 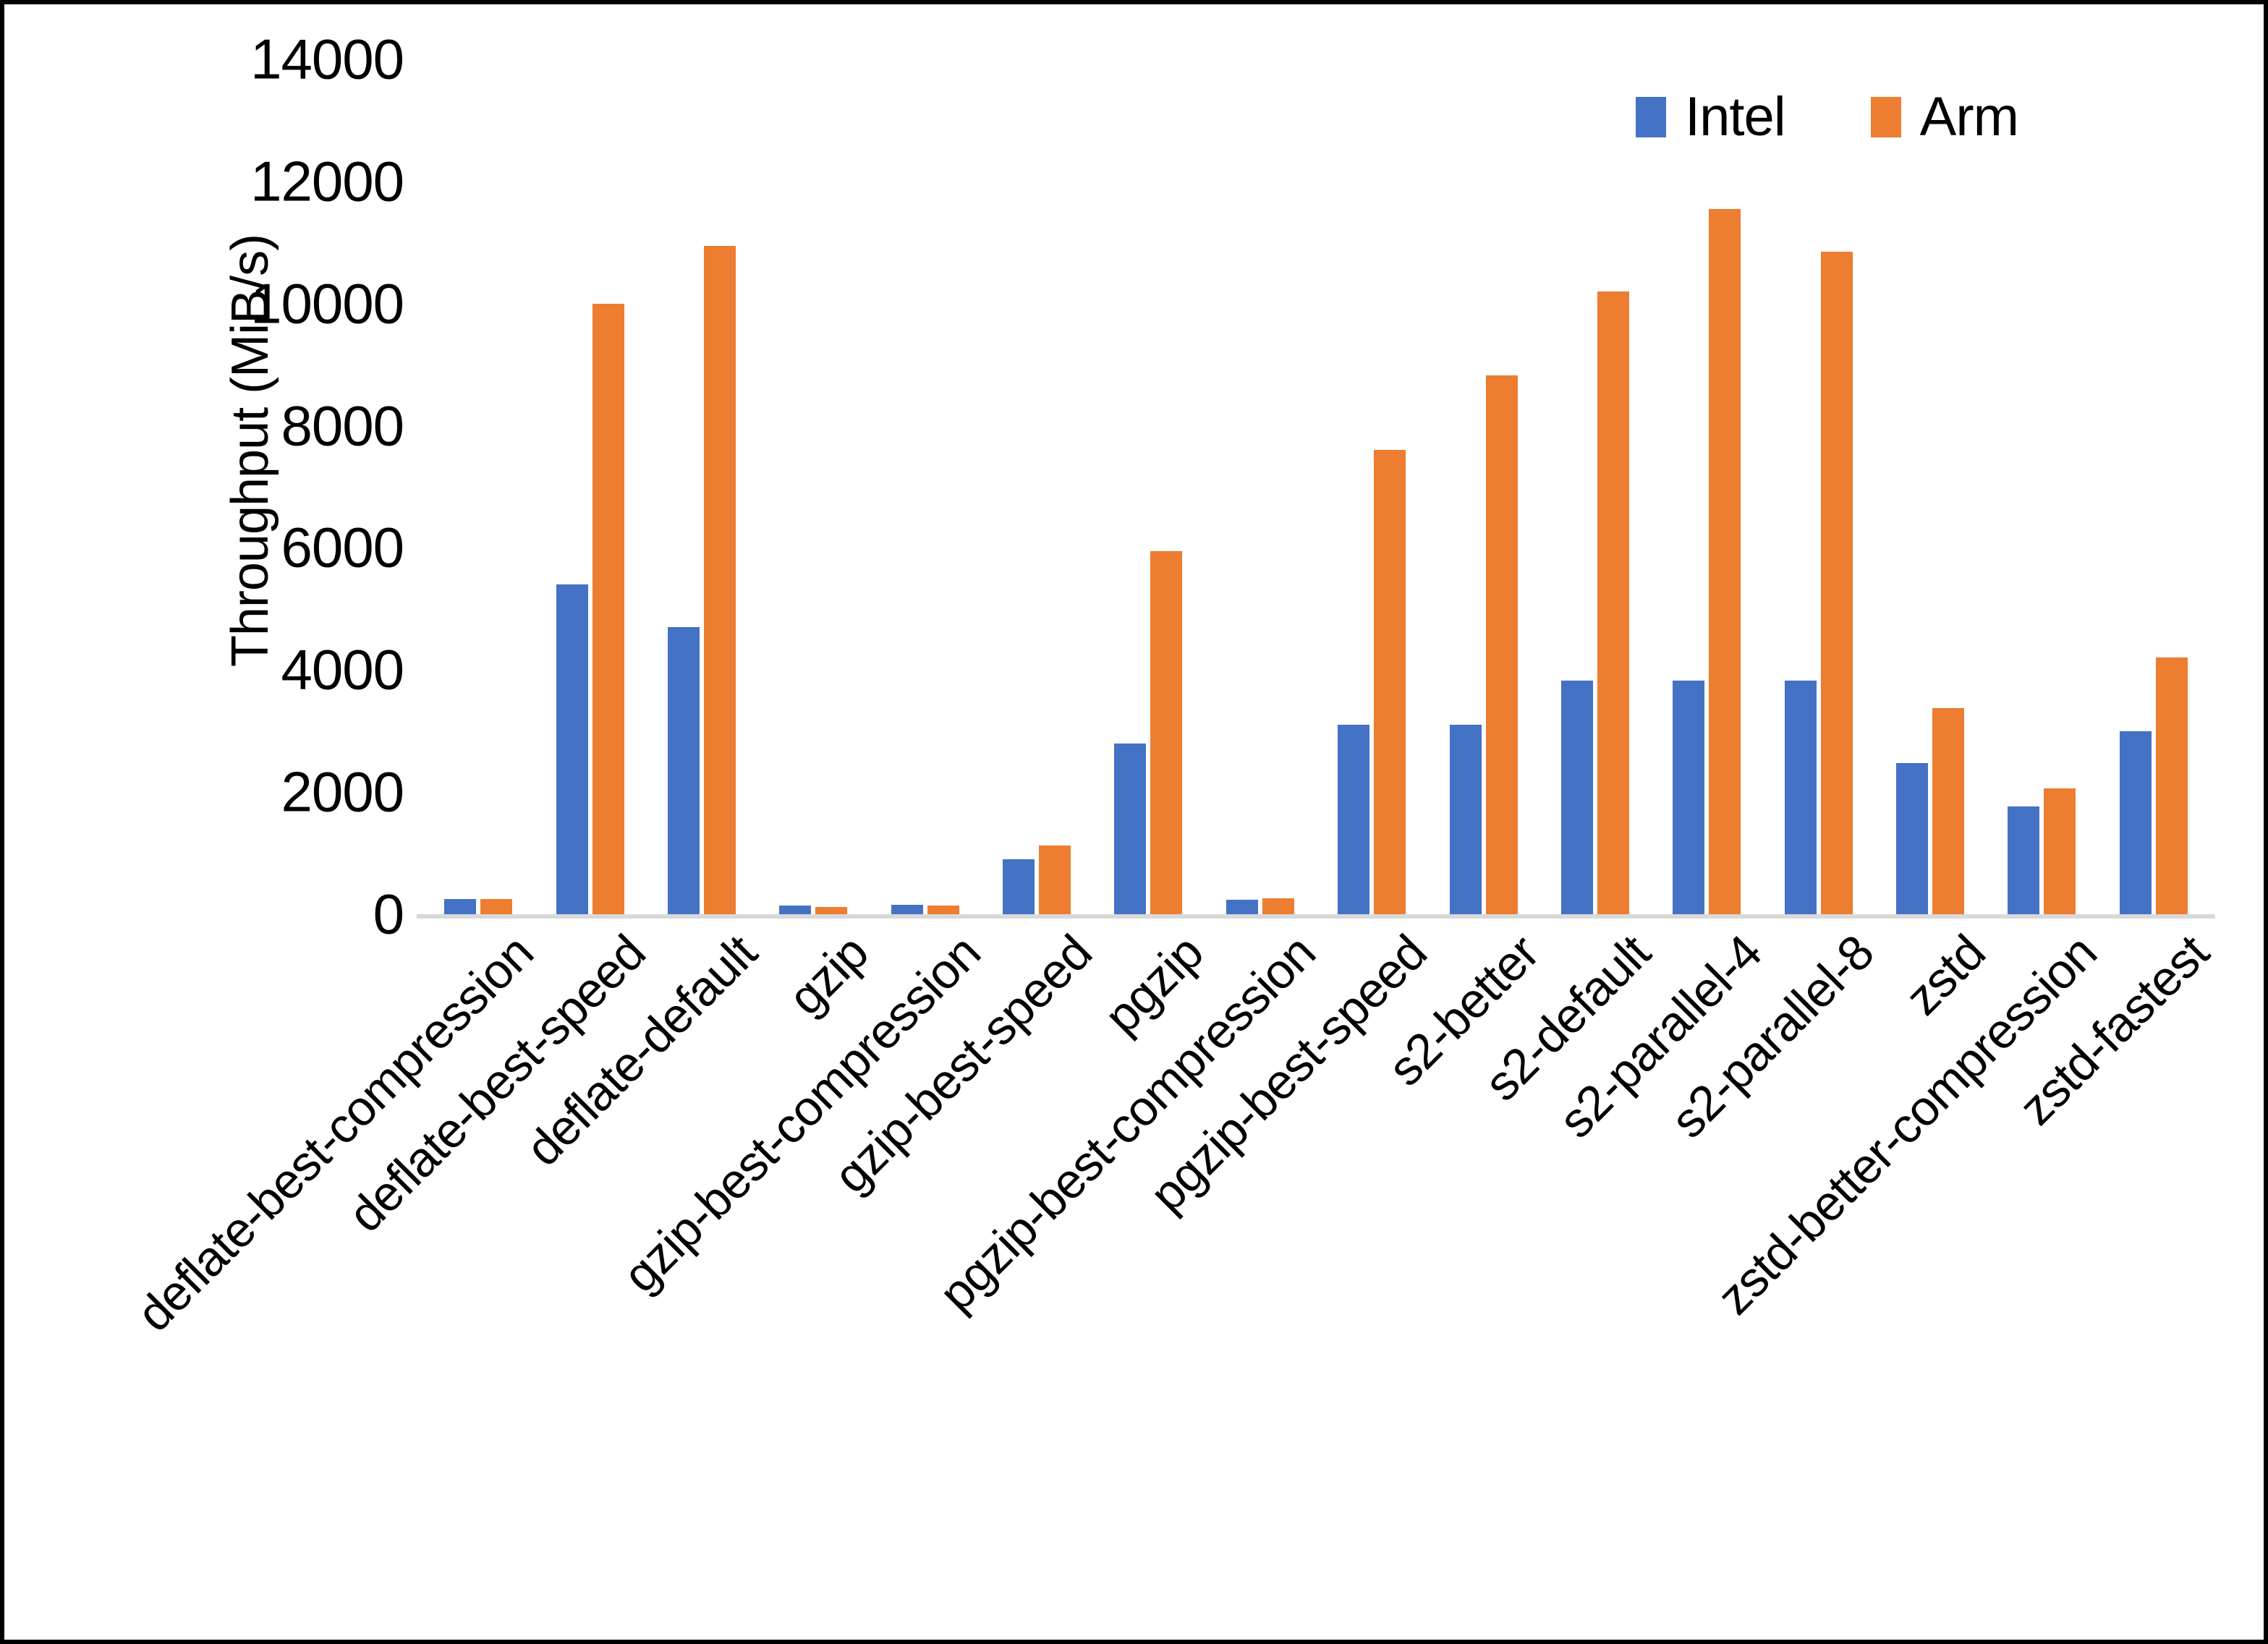 What do you see at coordinates (1735, 117) in the screenshot?
I see `legend-label: Intel` at bounding box center [1735, 117].